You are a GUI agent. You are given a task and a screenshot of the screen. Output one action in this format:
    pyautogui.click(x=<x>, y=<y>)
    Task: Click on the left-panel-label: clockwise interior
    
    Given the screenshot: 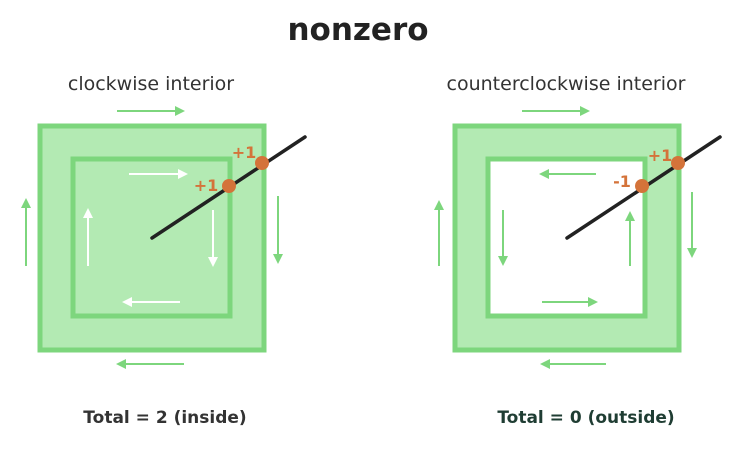 What is the action you would take?
    pyautogui.click(x=151, y=84)
    